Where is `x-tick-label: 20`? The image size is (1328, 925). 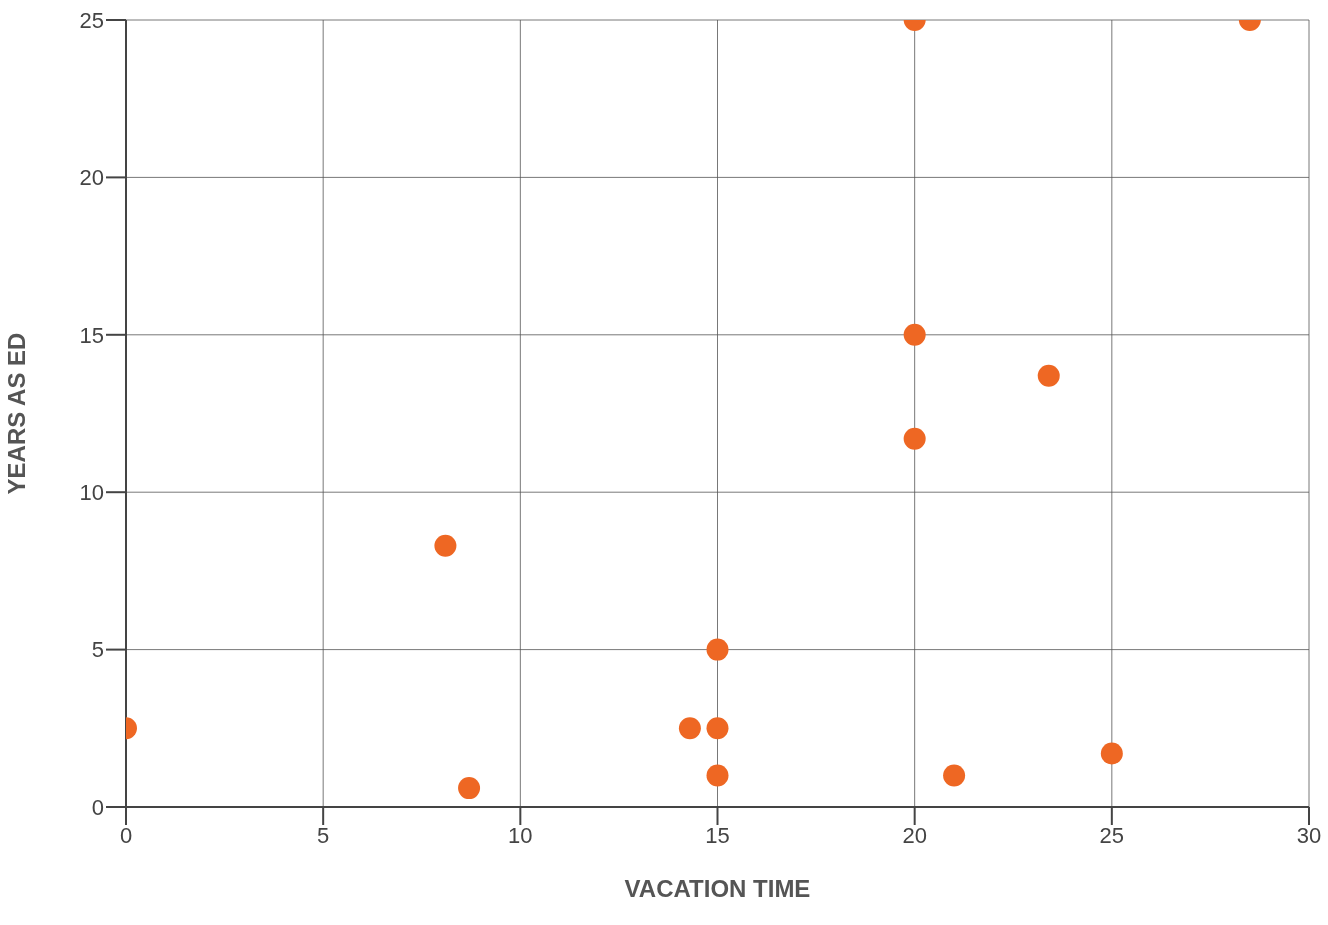
x-tick-label: 20 is located at coordinates (914, 835).